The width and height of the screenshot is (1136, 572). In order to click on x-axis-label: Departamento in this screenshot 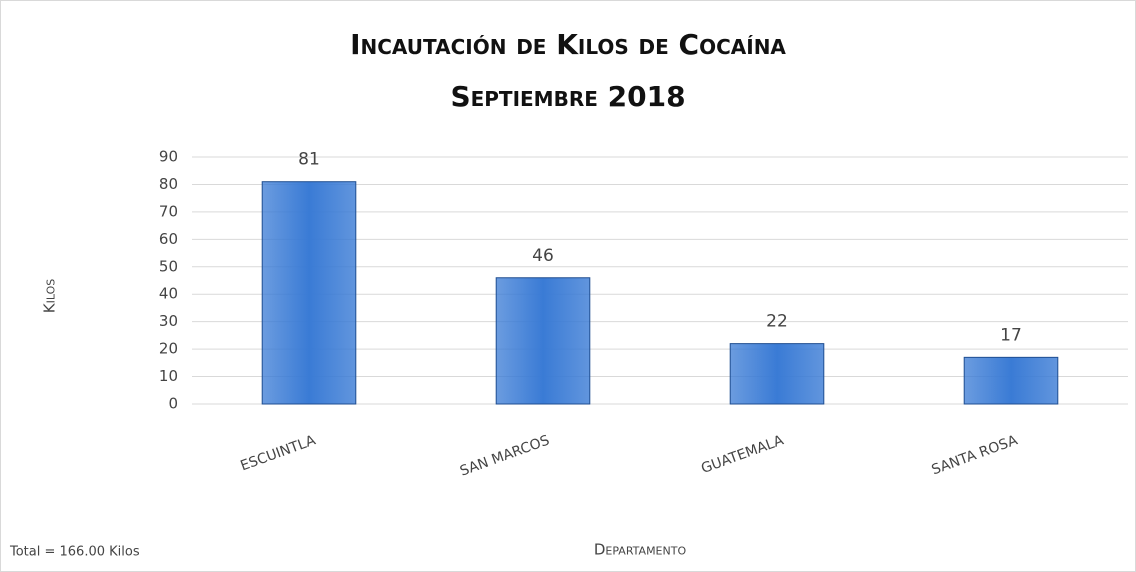, I will do `click(640, 550)`.